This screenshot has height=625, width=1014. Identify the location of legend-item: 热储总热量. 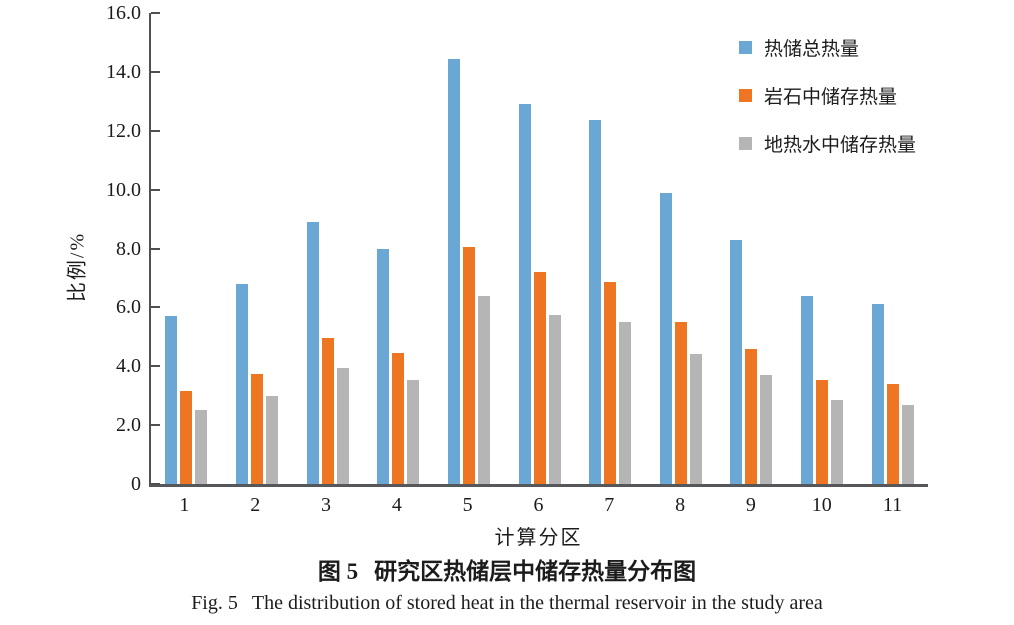
(827, 47).